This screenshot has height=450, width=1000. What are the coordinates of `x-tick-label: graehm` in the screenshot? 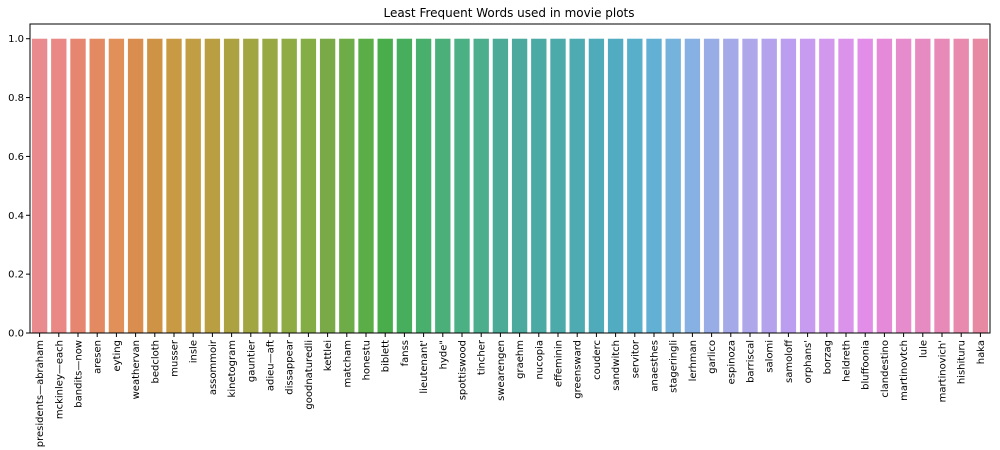 It's located at (520, 359).